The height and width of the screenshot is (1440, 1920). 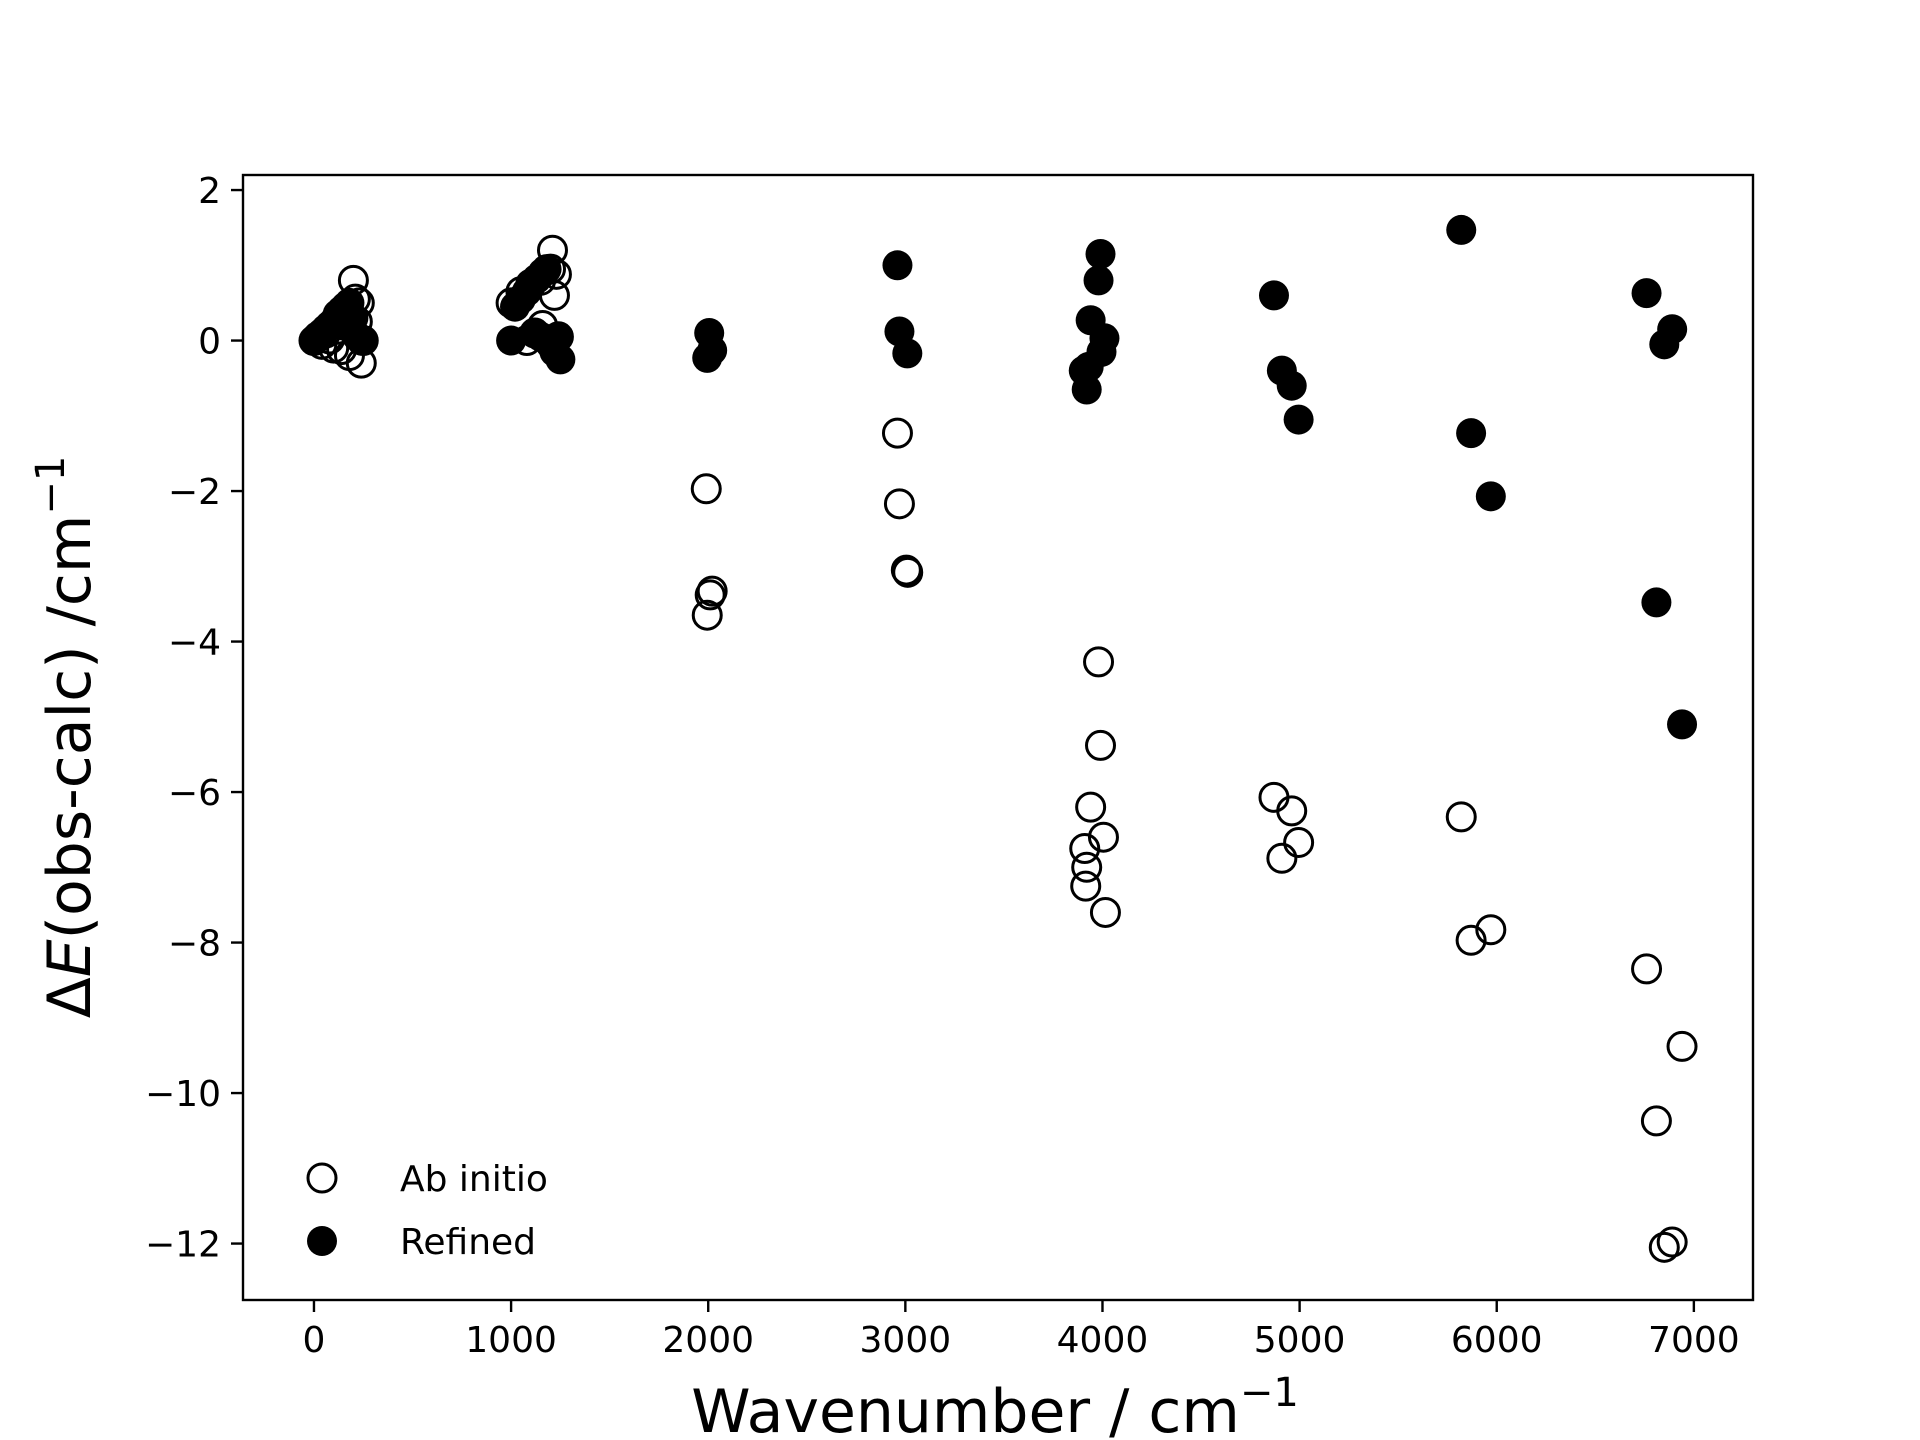 I want to click on y-tick-label: −12, so click(x=183, y=1245).